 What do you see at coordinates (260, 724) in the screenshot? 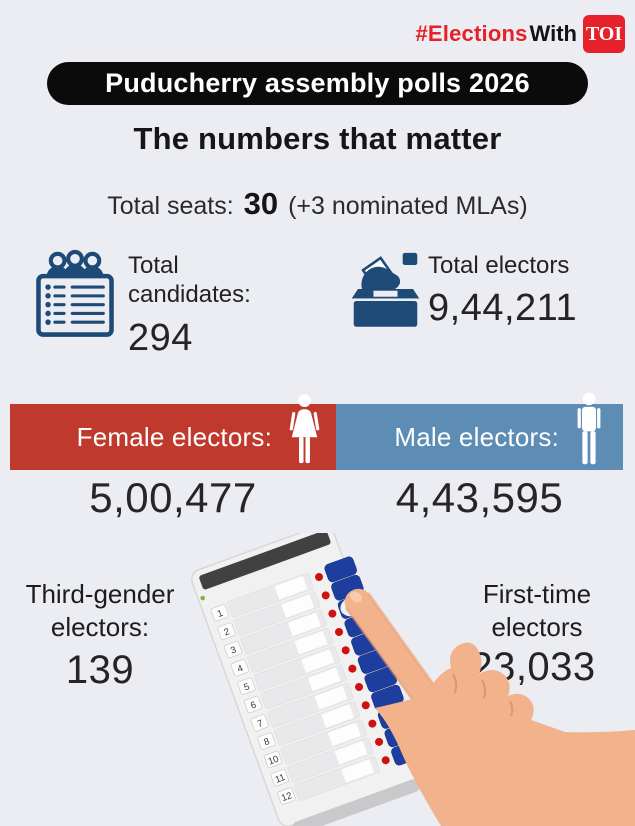
I see `svg-text: 7` at bounding box center [260, 724].